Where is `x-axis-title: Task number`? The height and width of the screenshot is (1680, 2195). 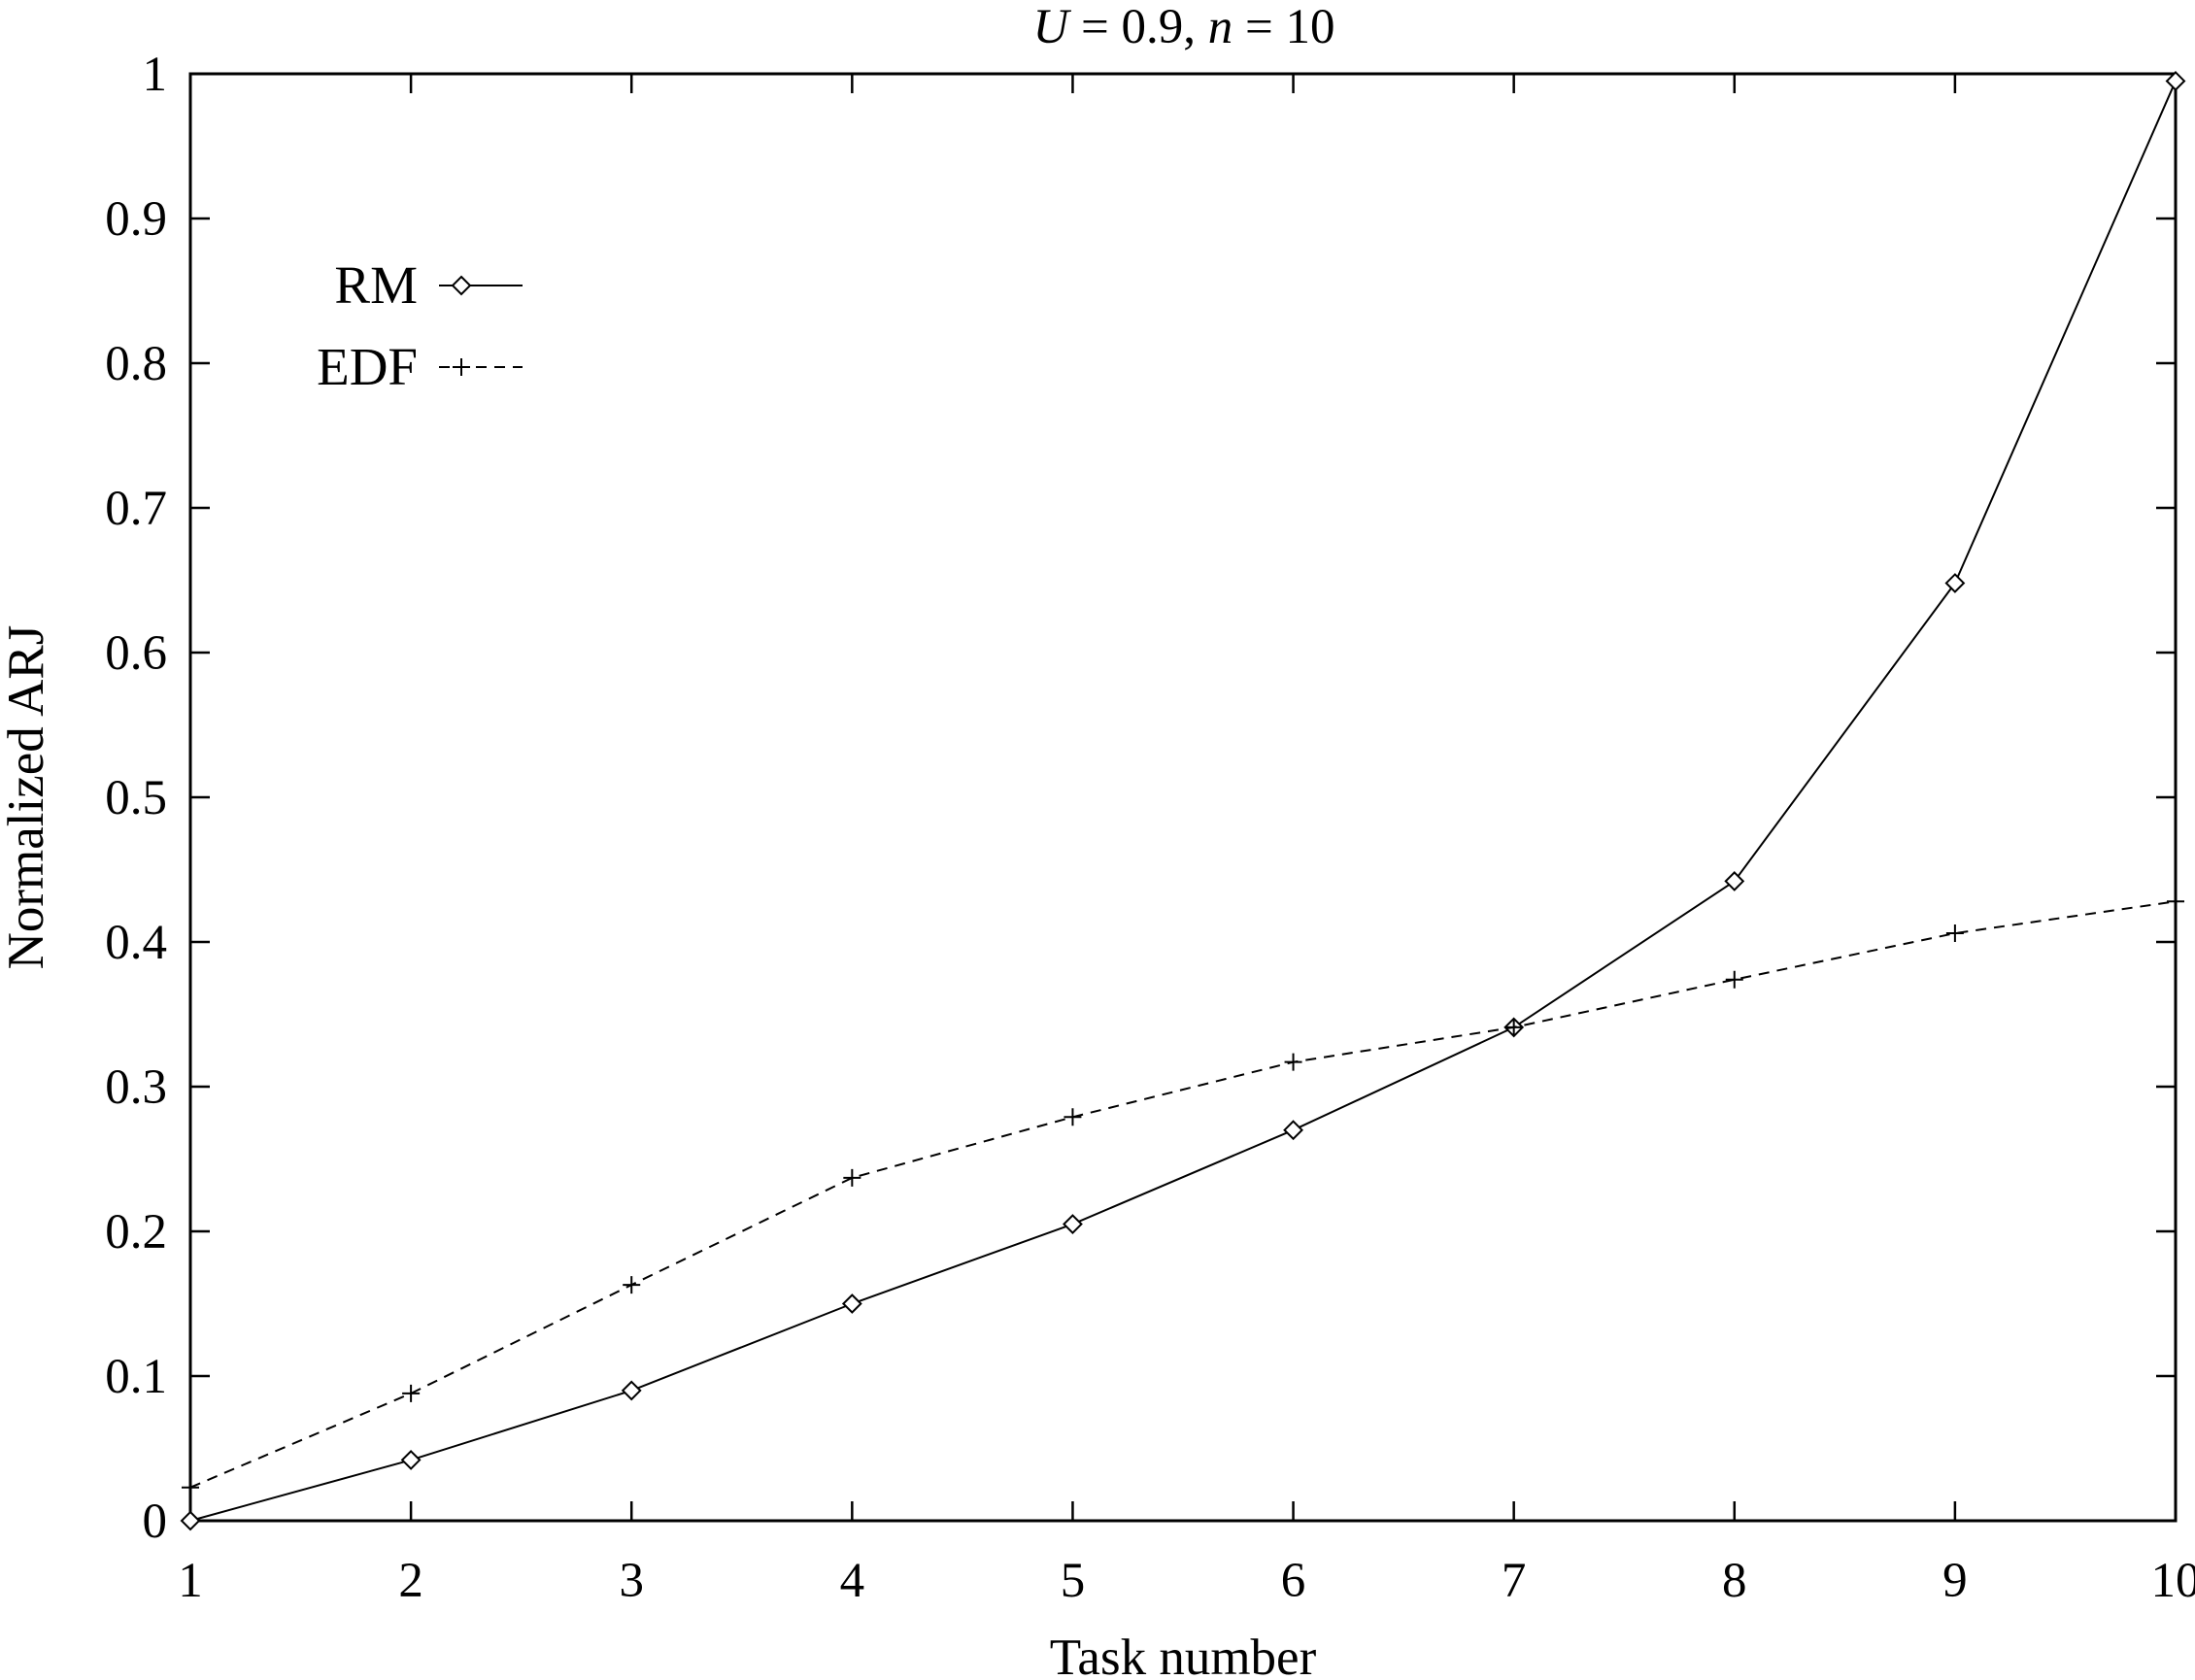 x-axis-title: Task number is located at coordinates (1183, 1655).